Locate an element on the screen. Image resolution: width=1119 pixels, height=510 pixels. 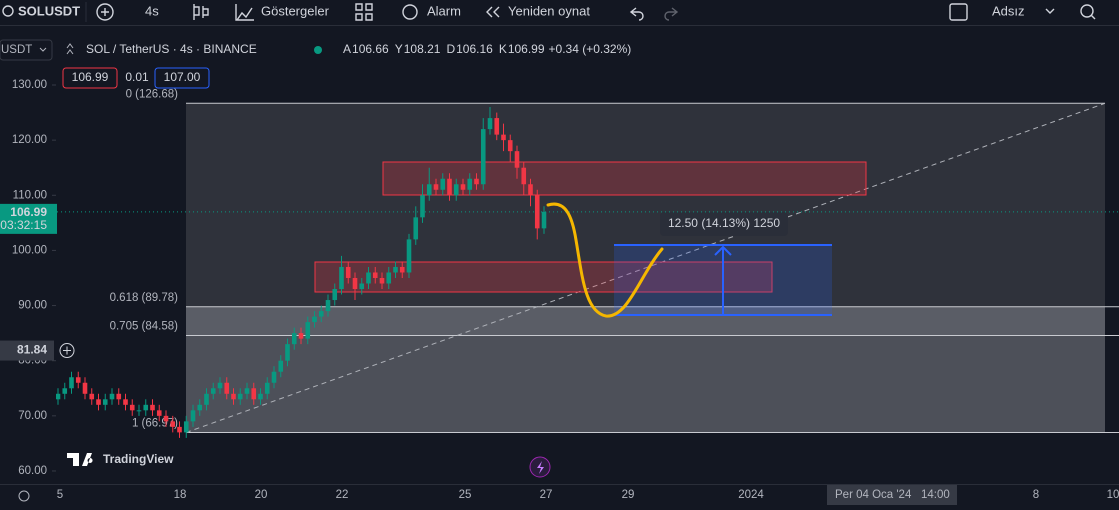
price-tick-label: 60.00 is located at coordinates (32, 471).